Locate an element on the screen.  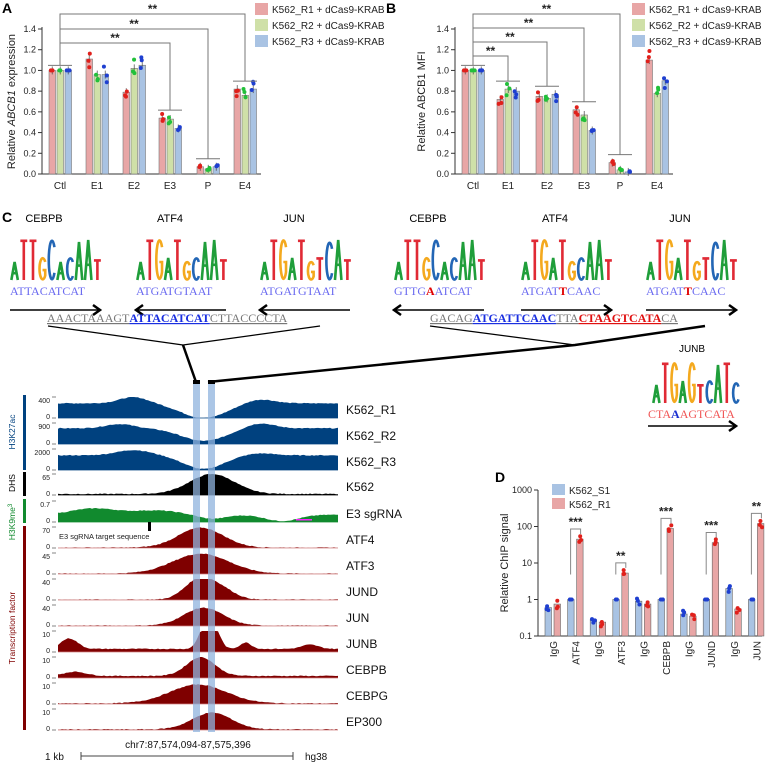
scale-bar-label: 1 kb is located at coordinates (54, 757).